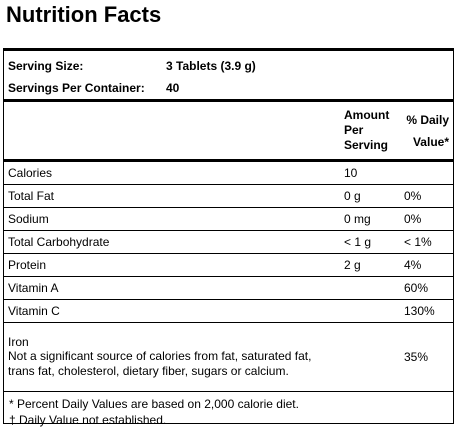 This screenshot has height=432, width=460. I want to click on daily-value: 4%, so click(426, 265).